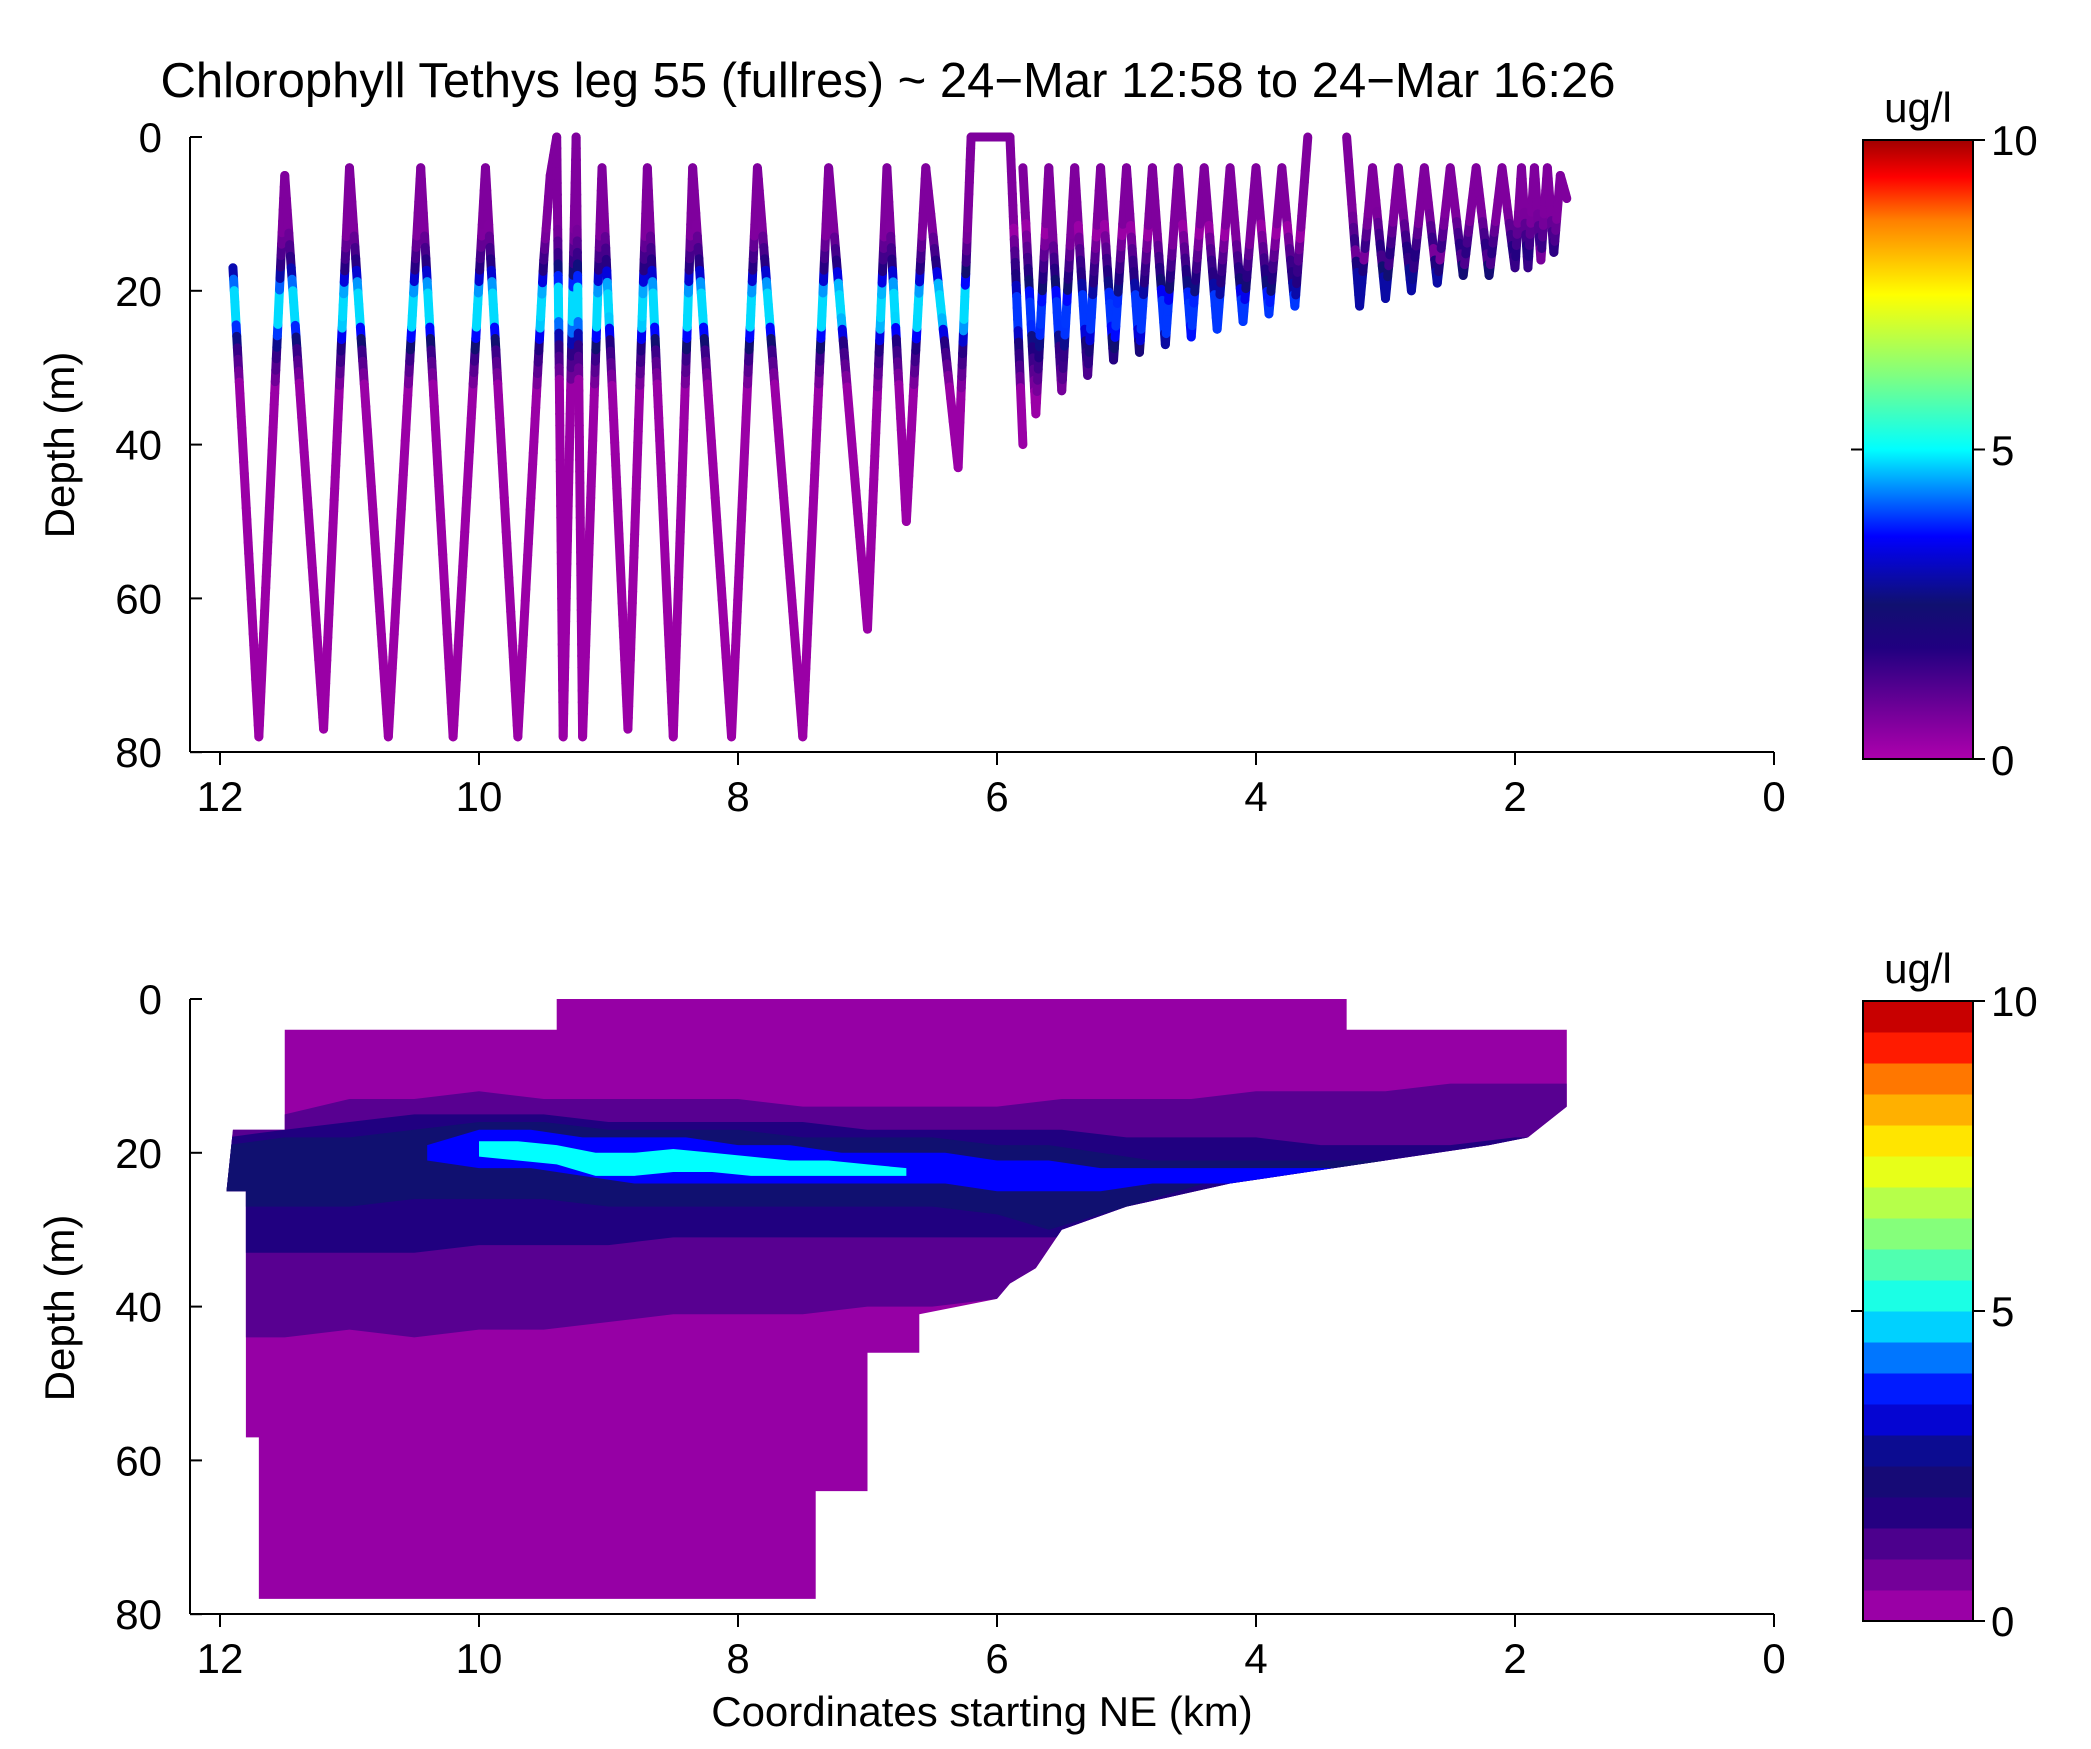  I want to click on top-colorbar-tick-label: 5, so click(2002, 450).